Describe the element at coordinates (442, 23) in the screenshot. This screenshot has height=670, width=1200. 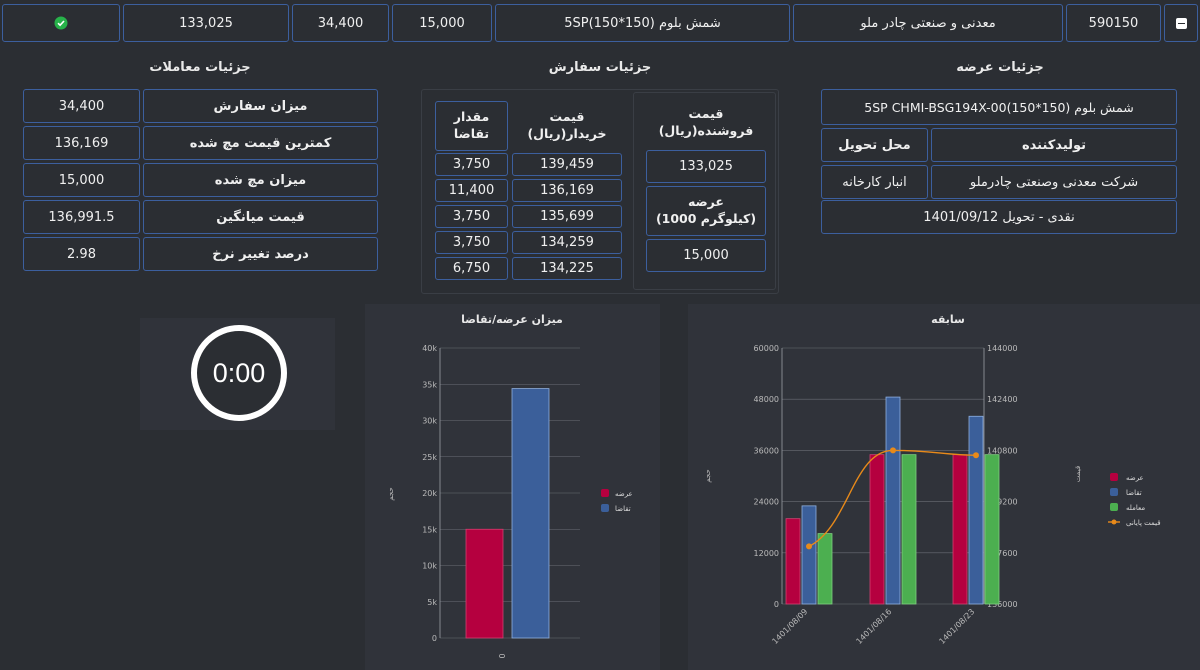
I see `row-supply: 15,000` at that location.